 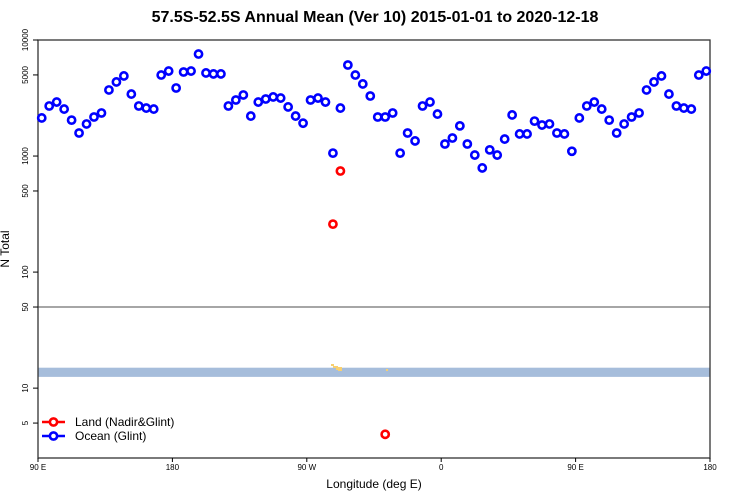 What do you see at coordinates (25, 306) in the screenshot?
I see `y-tick-label: 50` at bounding box center [25, 306].